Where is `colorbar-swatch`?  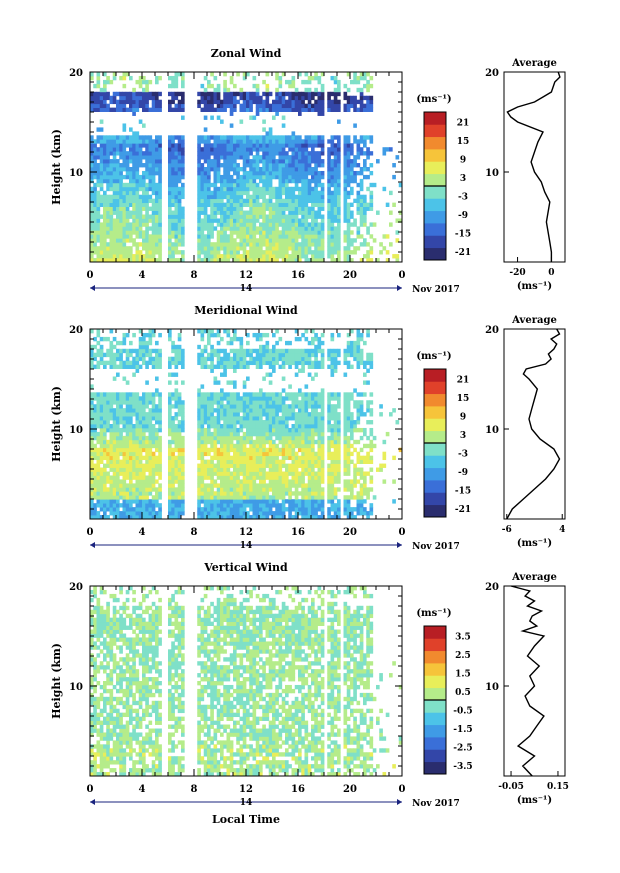
colorbar-swatch is located at coordinates (435, 242).